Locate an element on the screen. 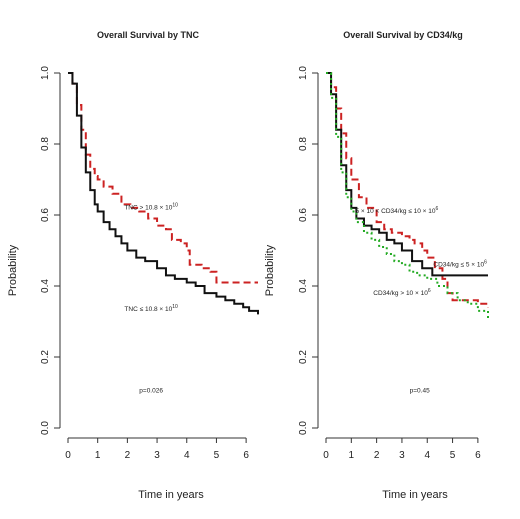 The height and width of the screenshot is (519, 520). survival-curve-dotted is located at coordinates (407, 195).